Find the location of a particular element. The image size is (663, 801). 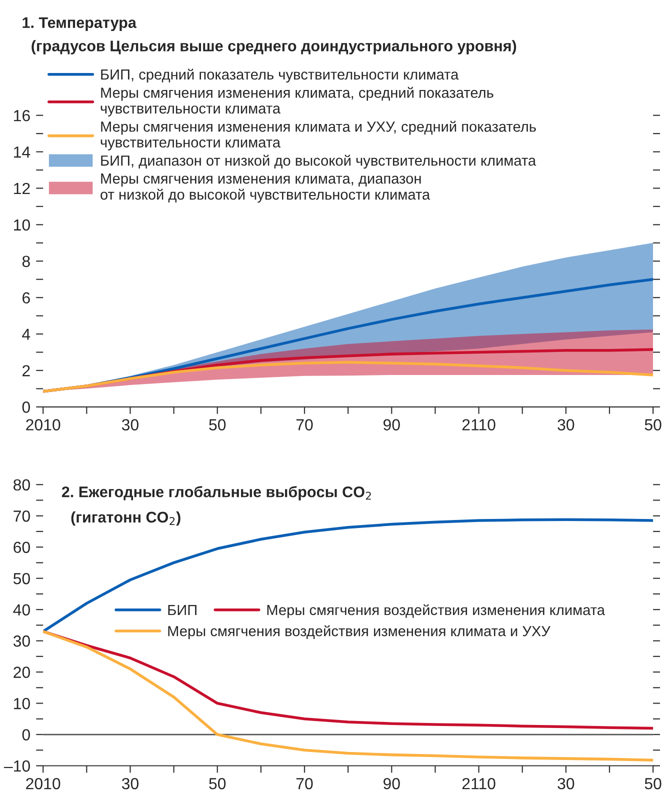

y-tick-label: 14 is located at coordinates (22, 152).